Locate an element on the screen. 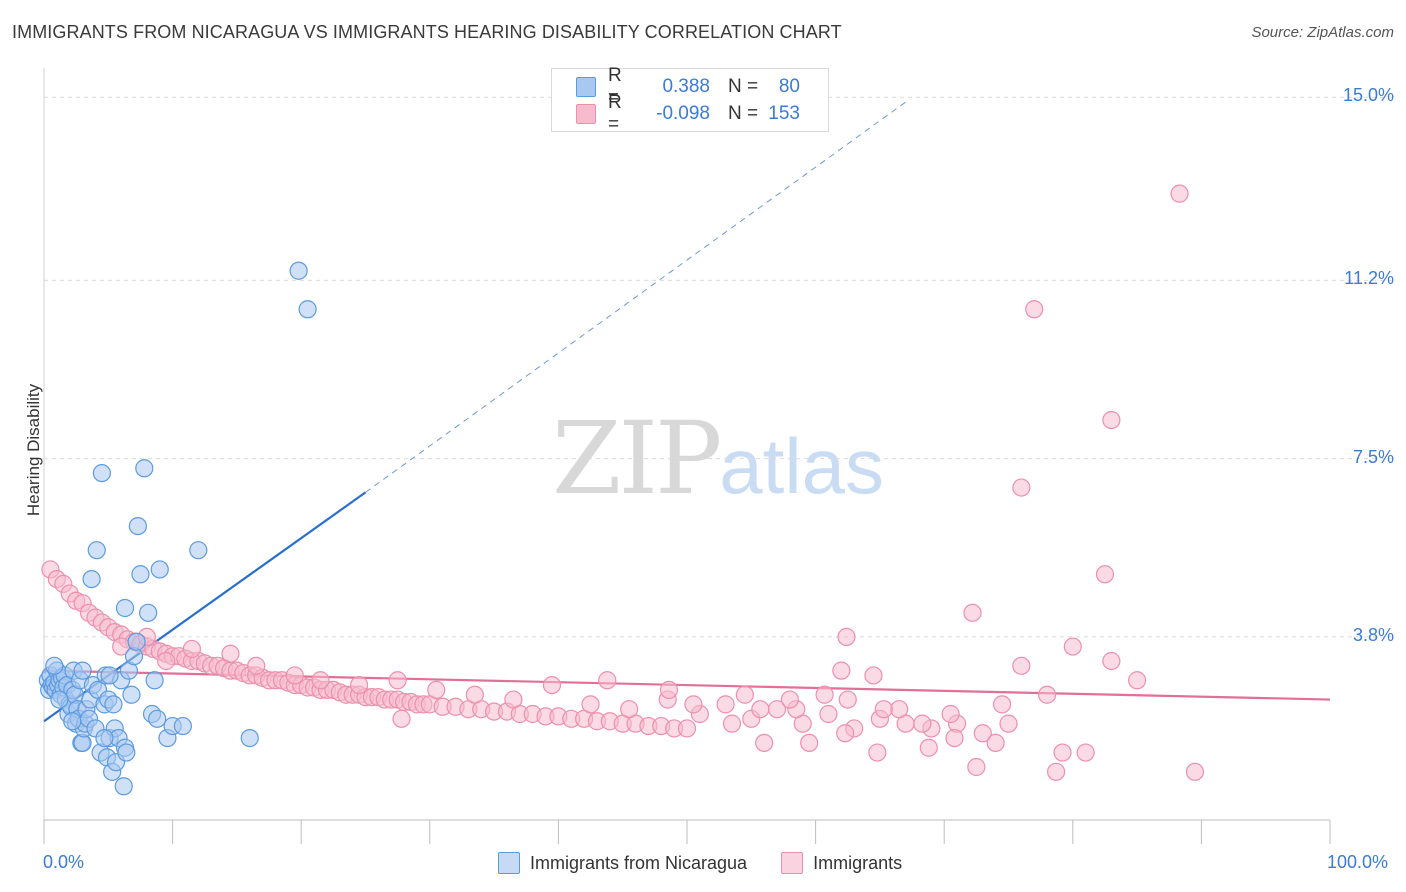 This screenshot has height=892, width=1406. series-legend: Immigrants from Nicaragua Immigrants is located at coordinates (717, 863).